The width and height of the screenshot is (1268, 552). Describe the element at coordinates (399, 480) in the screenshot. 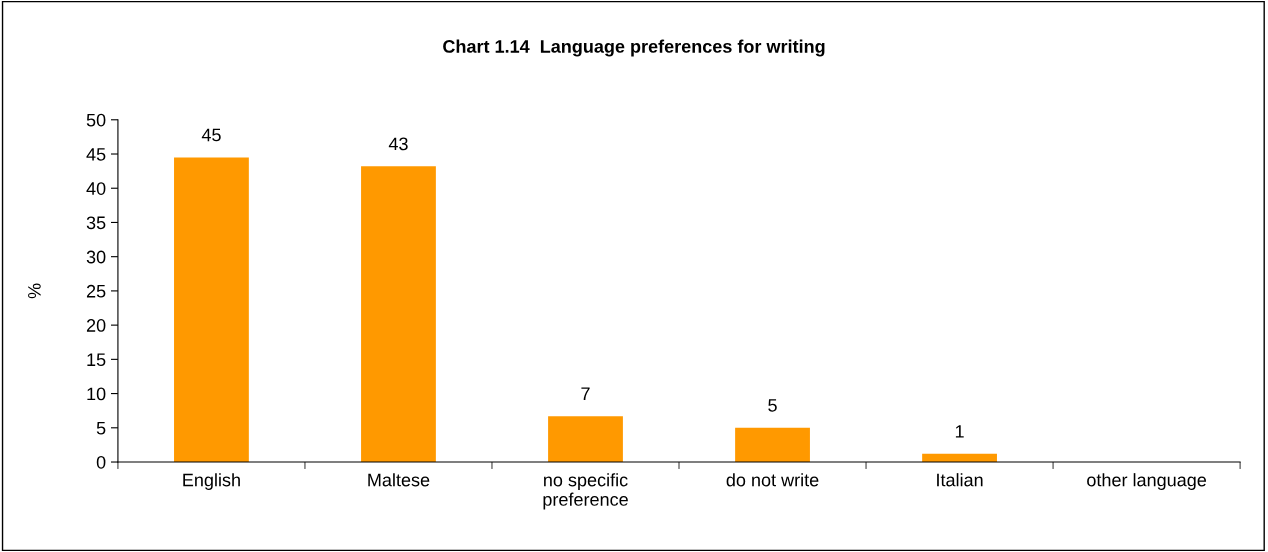

I see `x-tick-label: Maltese` at that location.